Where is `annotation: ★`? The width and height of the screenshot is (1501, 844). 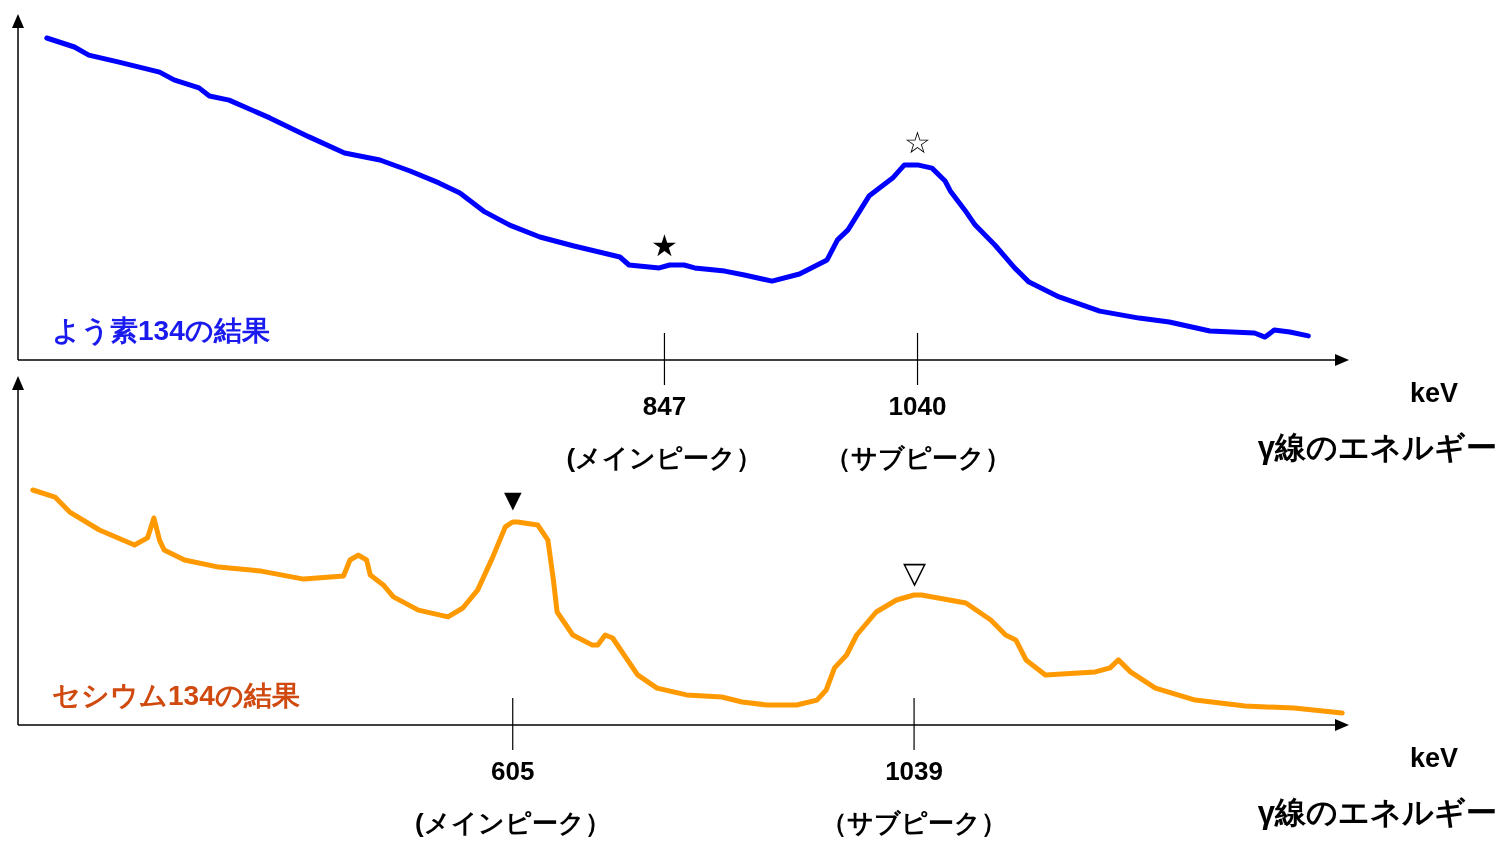
annotation: ★ is located at coordinates (664, 245).